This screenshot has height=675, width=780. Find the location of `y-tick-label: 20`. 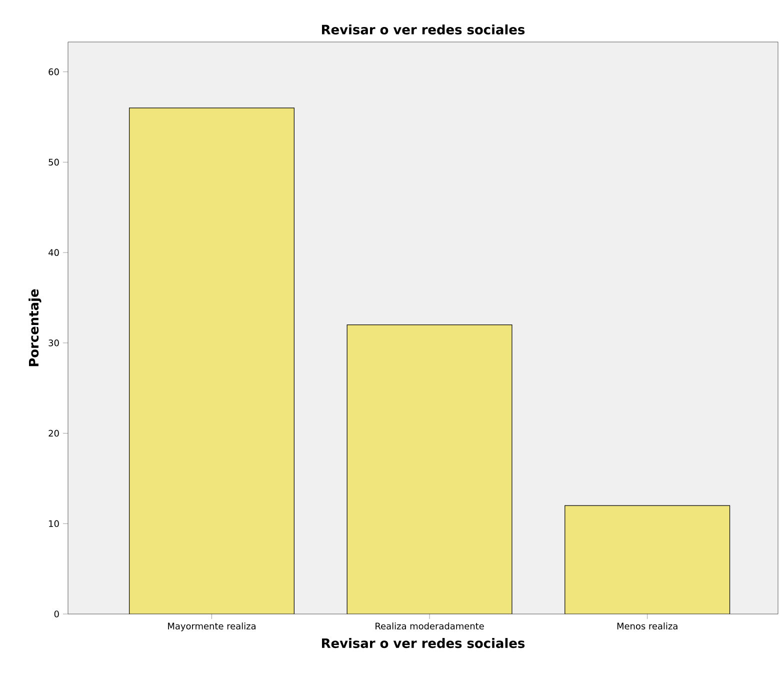

y-tick-label: 20 is located at coordinates (53, 433).